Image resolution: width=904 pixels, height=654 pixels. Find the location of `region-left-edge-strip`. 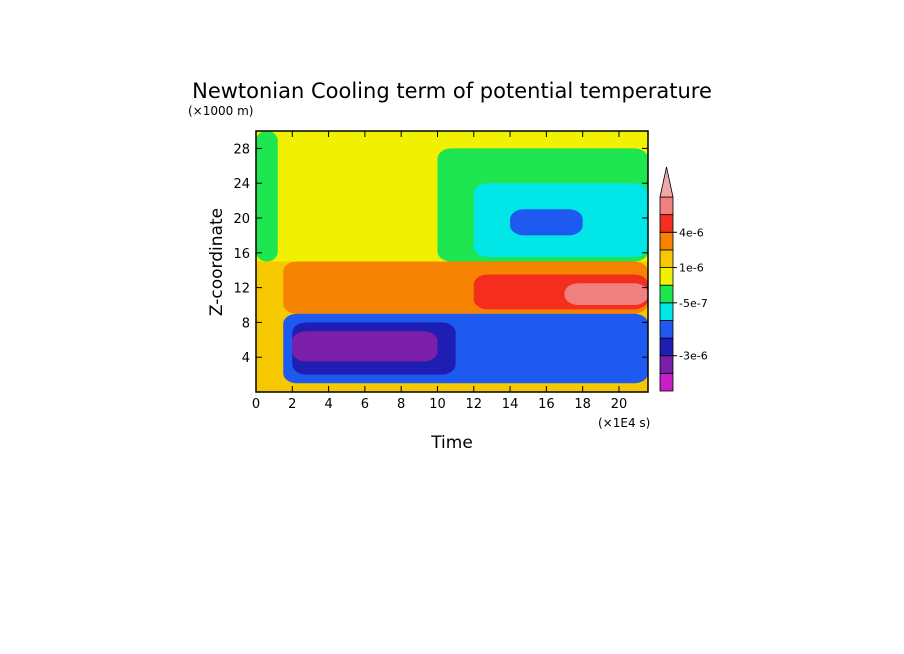

region-left-edge-strip is located at coordinates (267, 196).